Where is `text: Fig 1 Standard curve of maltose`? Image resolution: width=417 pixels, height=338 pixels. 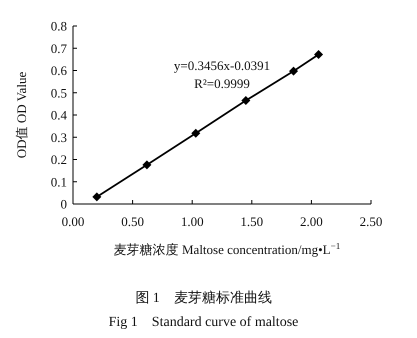
text: Fig 1 Standard curve of maltose is located at coordinates (203, 322).